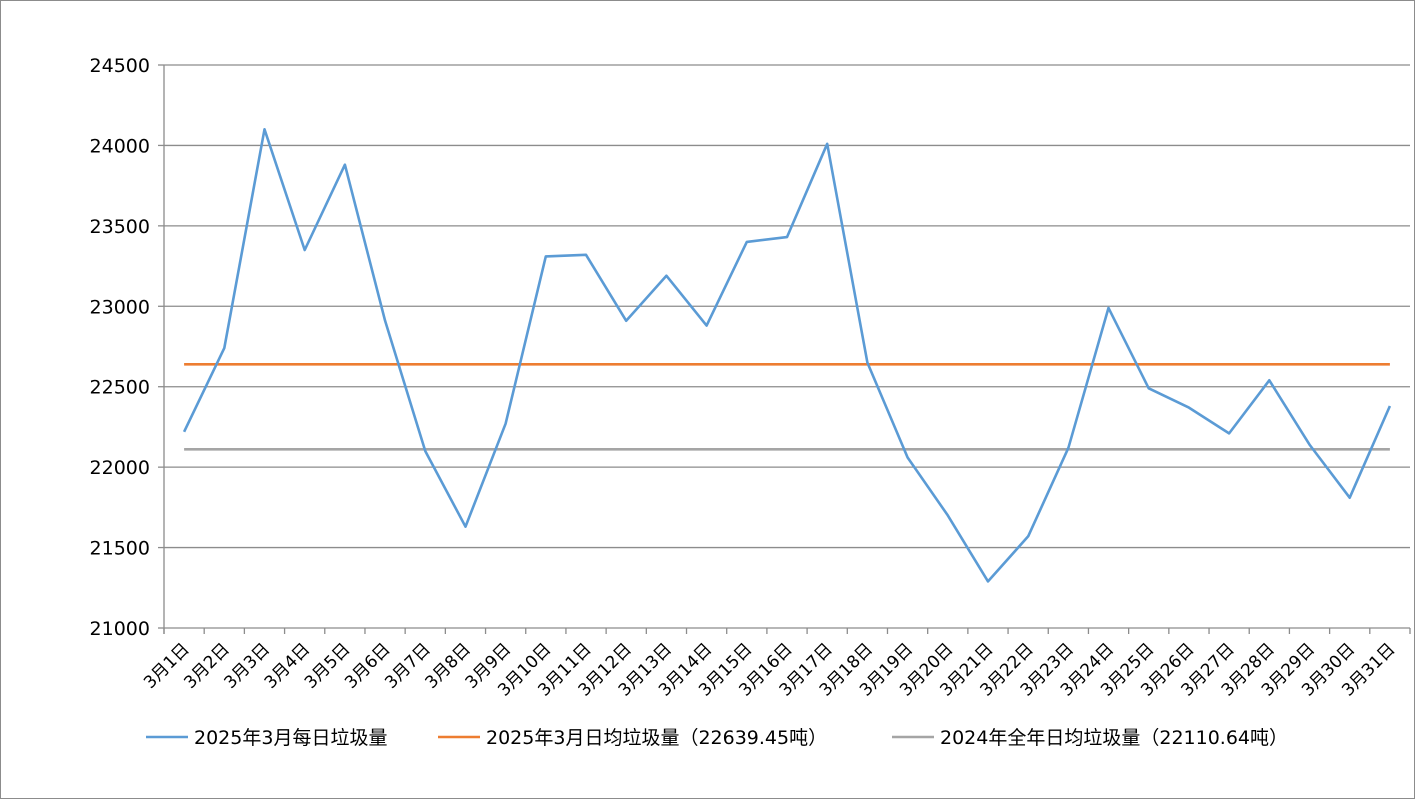 The width and height of the screenshot is (1415, 799). I want to click on y-tick-label: 21500, so click(120, 549).